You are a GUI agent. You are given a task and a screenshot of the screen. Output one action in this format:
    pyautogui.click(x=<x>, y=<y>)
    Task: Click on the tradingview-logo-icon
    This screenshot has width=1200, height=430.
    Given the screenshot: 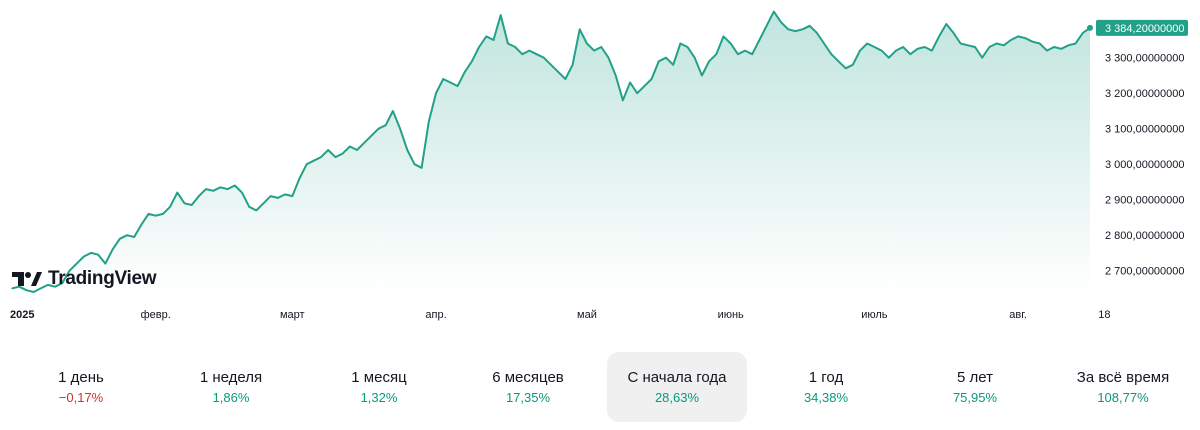 What is the action you would take?
    pyautogui.click(x=27, y=279)
    